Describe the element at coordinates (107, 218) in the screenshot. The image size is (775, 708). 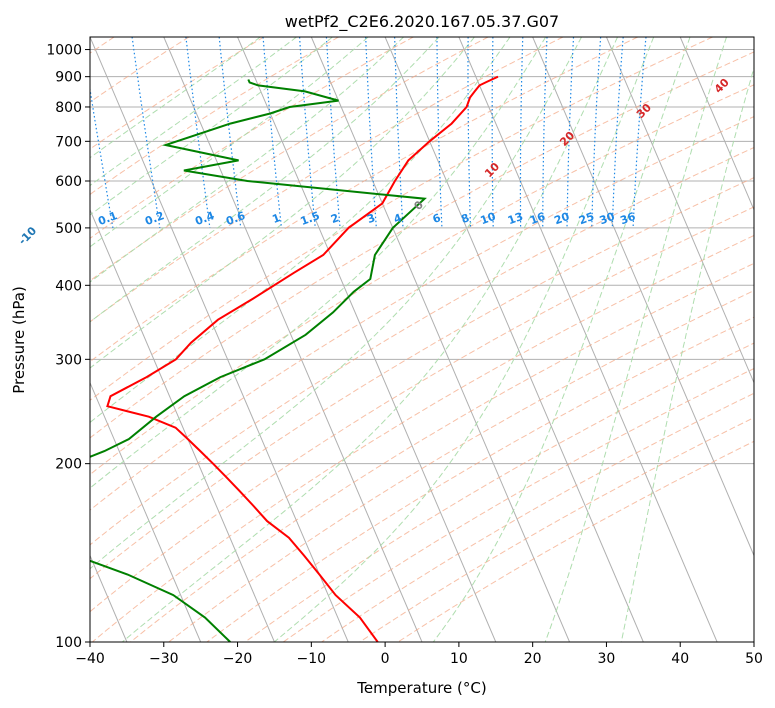
I see `mixing-ratio-label: 0.1` at that location.